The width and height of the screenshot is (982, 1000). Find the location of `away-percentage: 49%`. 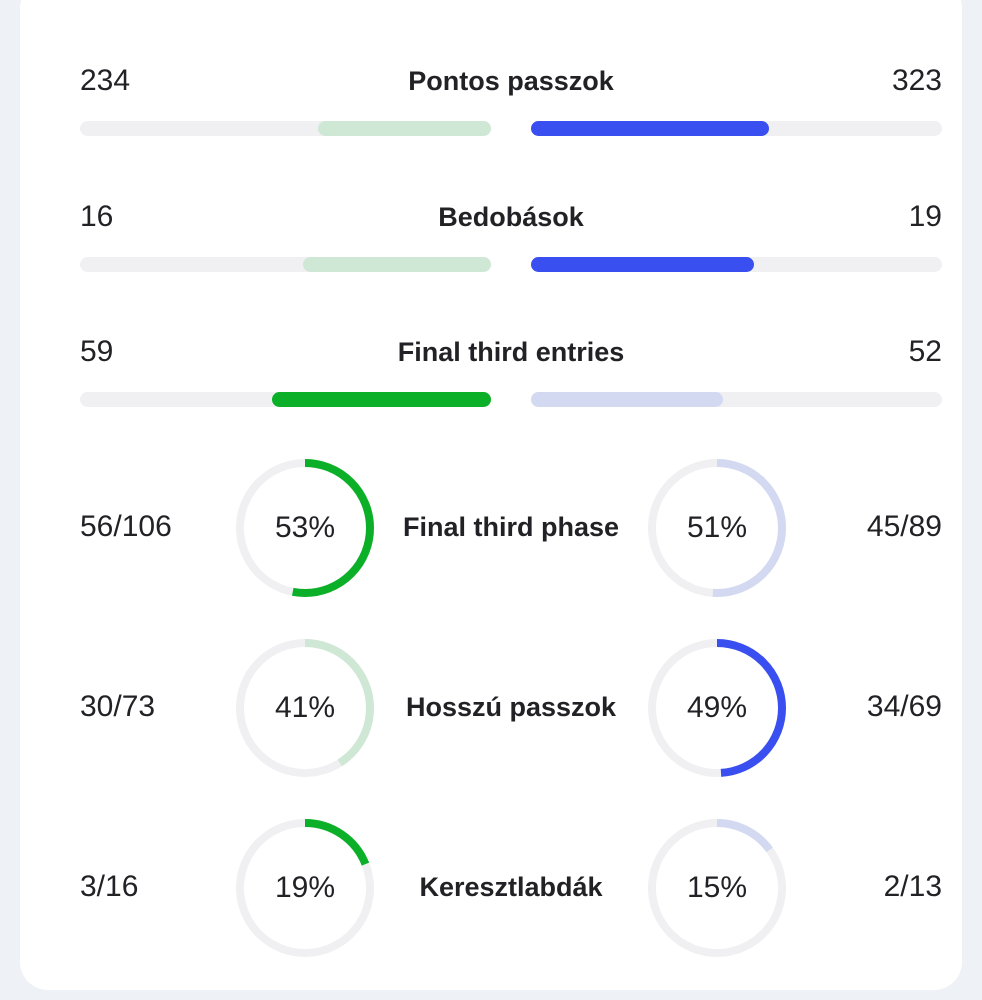

away-percentage: 49% is located at coordinates (717, 707).